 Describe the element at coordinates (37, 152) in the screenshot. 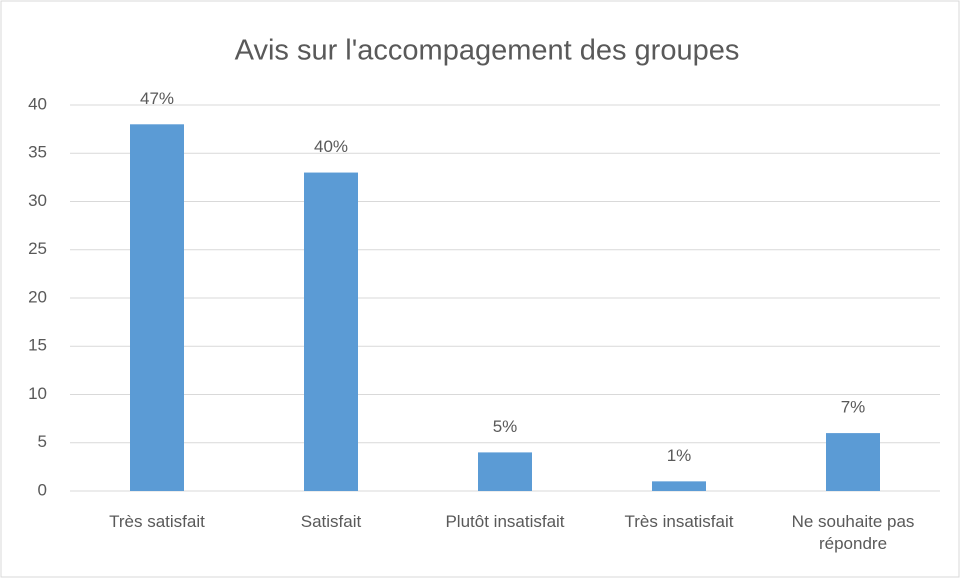

I see `y-tick-label: 35` at that location.